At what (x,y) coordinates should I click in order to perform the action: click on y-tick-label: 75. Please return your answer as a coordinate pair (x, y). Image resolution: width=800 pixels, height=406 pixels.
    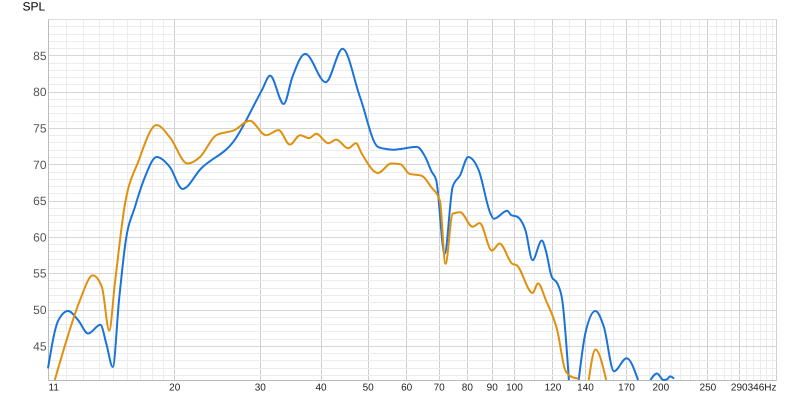
    Looking at the image, I should click on (40, 128).